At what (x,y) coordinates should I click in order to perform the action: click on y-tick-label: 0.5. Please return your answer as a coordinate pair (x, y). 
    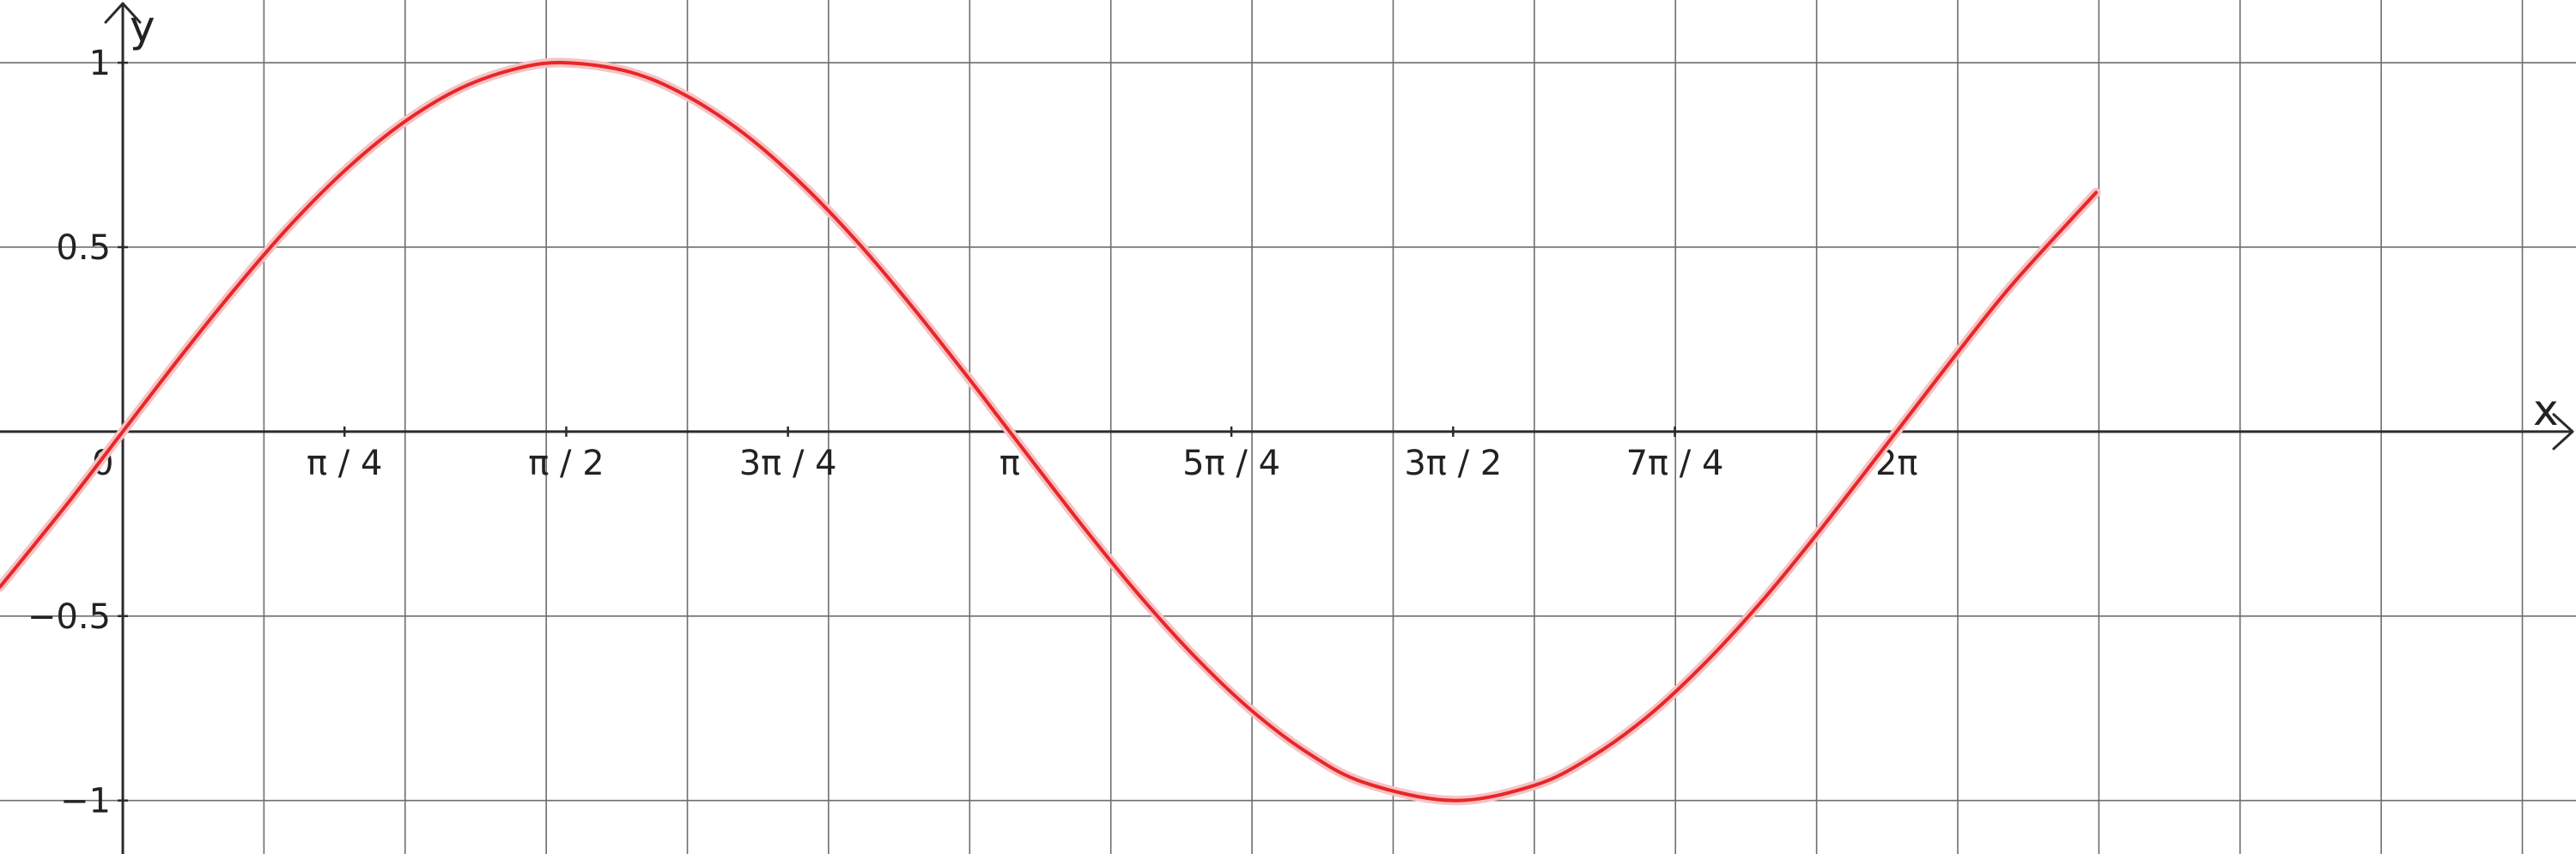
    Looking at the image, I should click on (83, 248).